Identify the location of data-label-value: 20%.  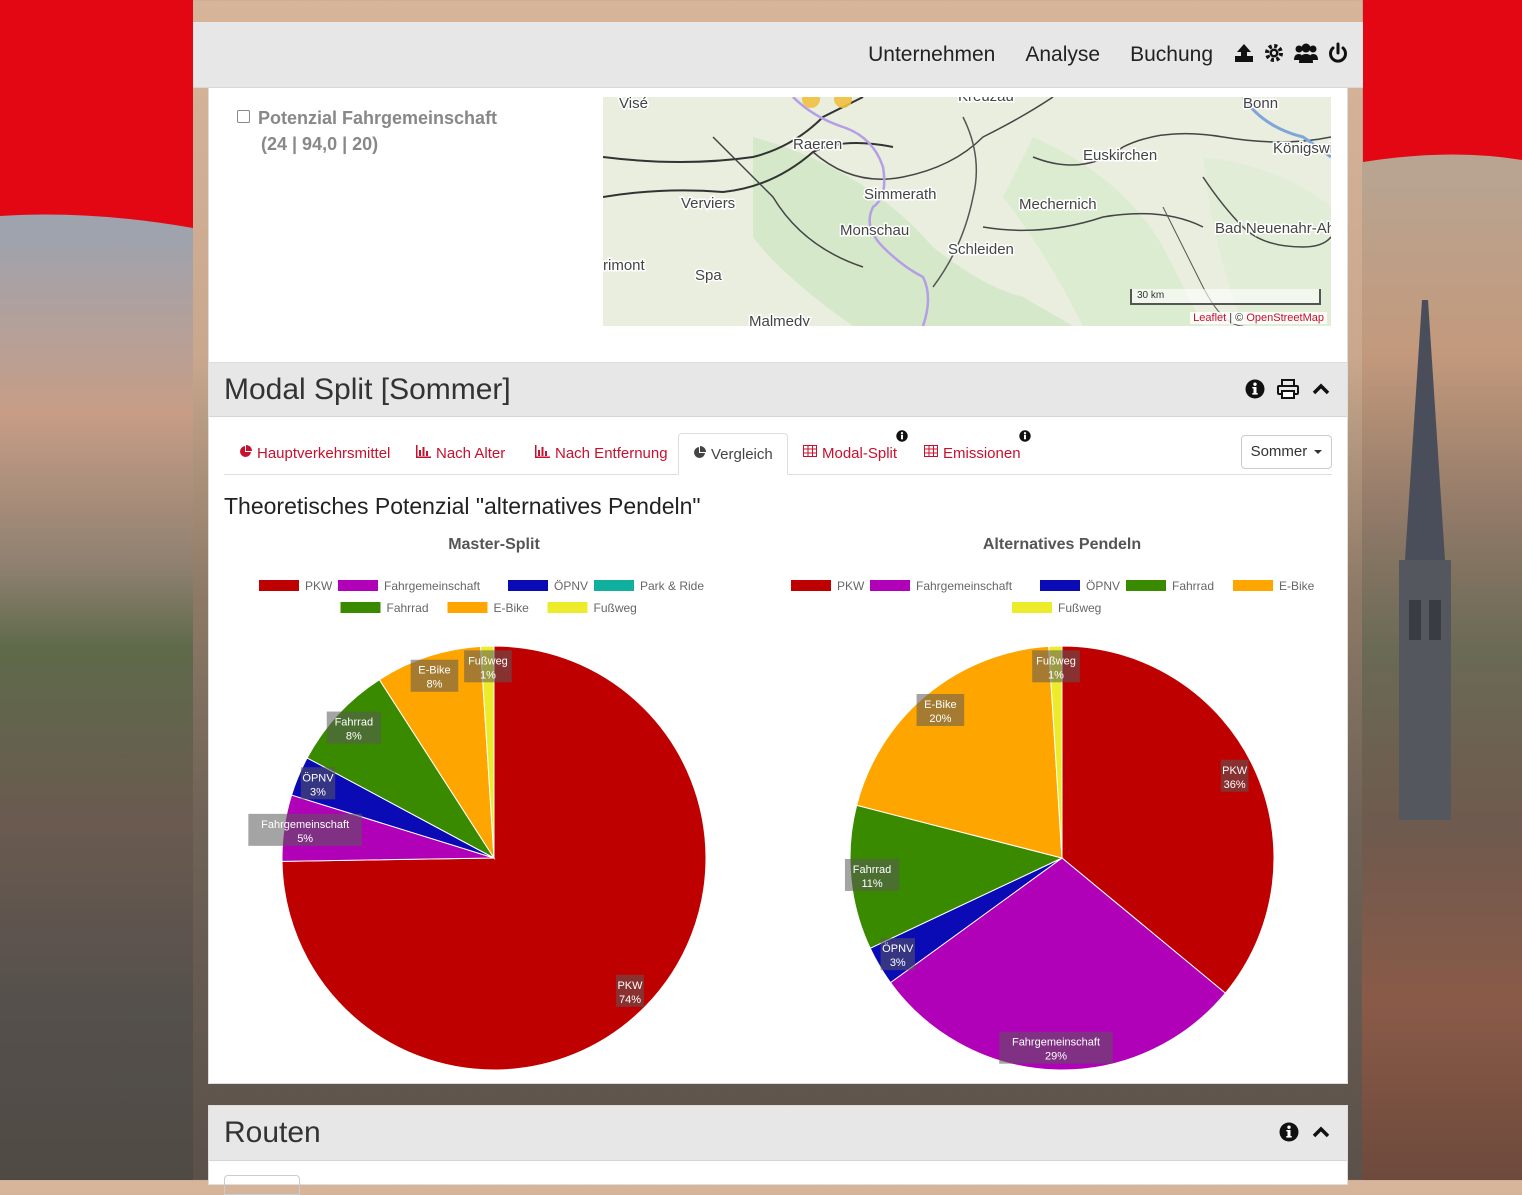
(940, 719).